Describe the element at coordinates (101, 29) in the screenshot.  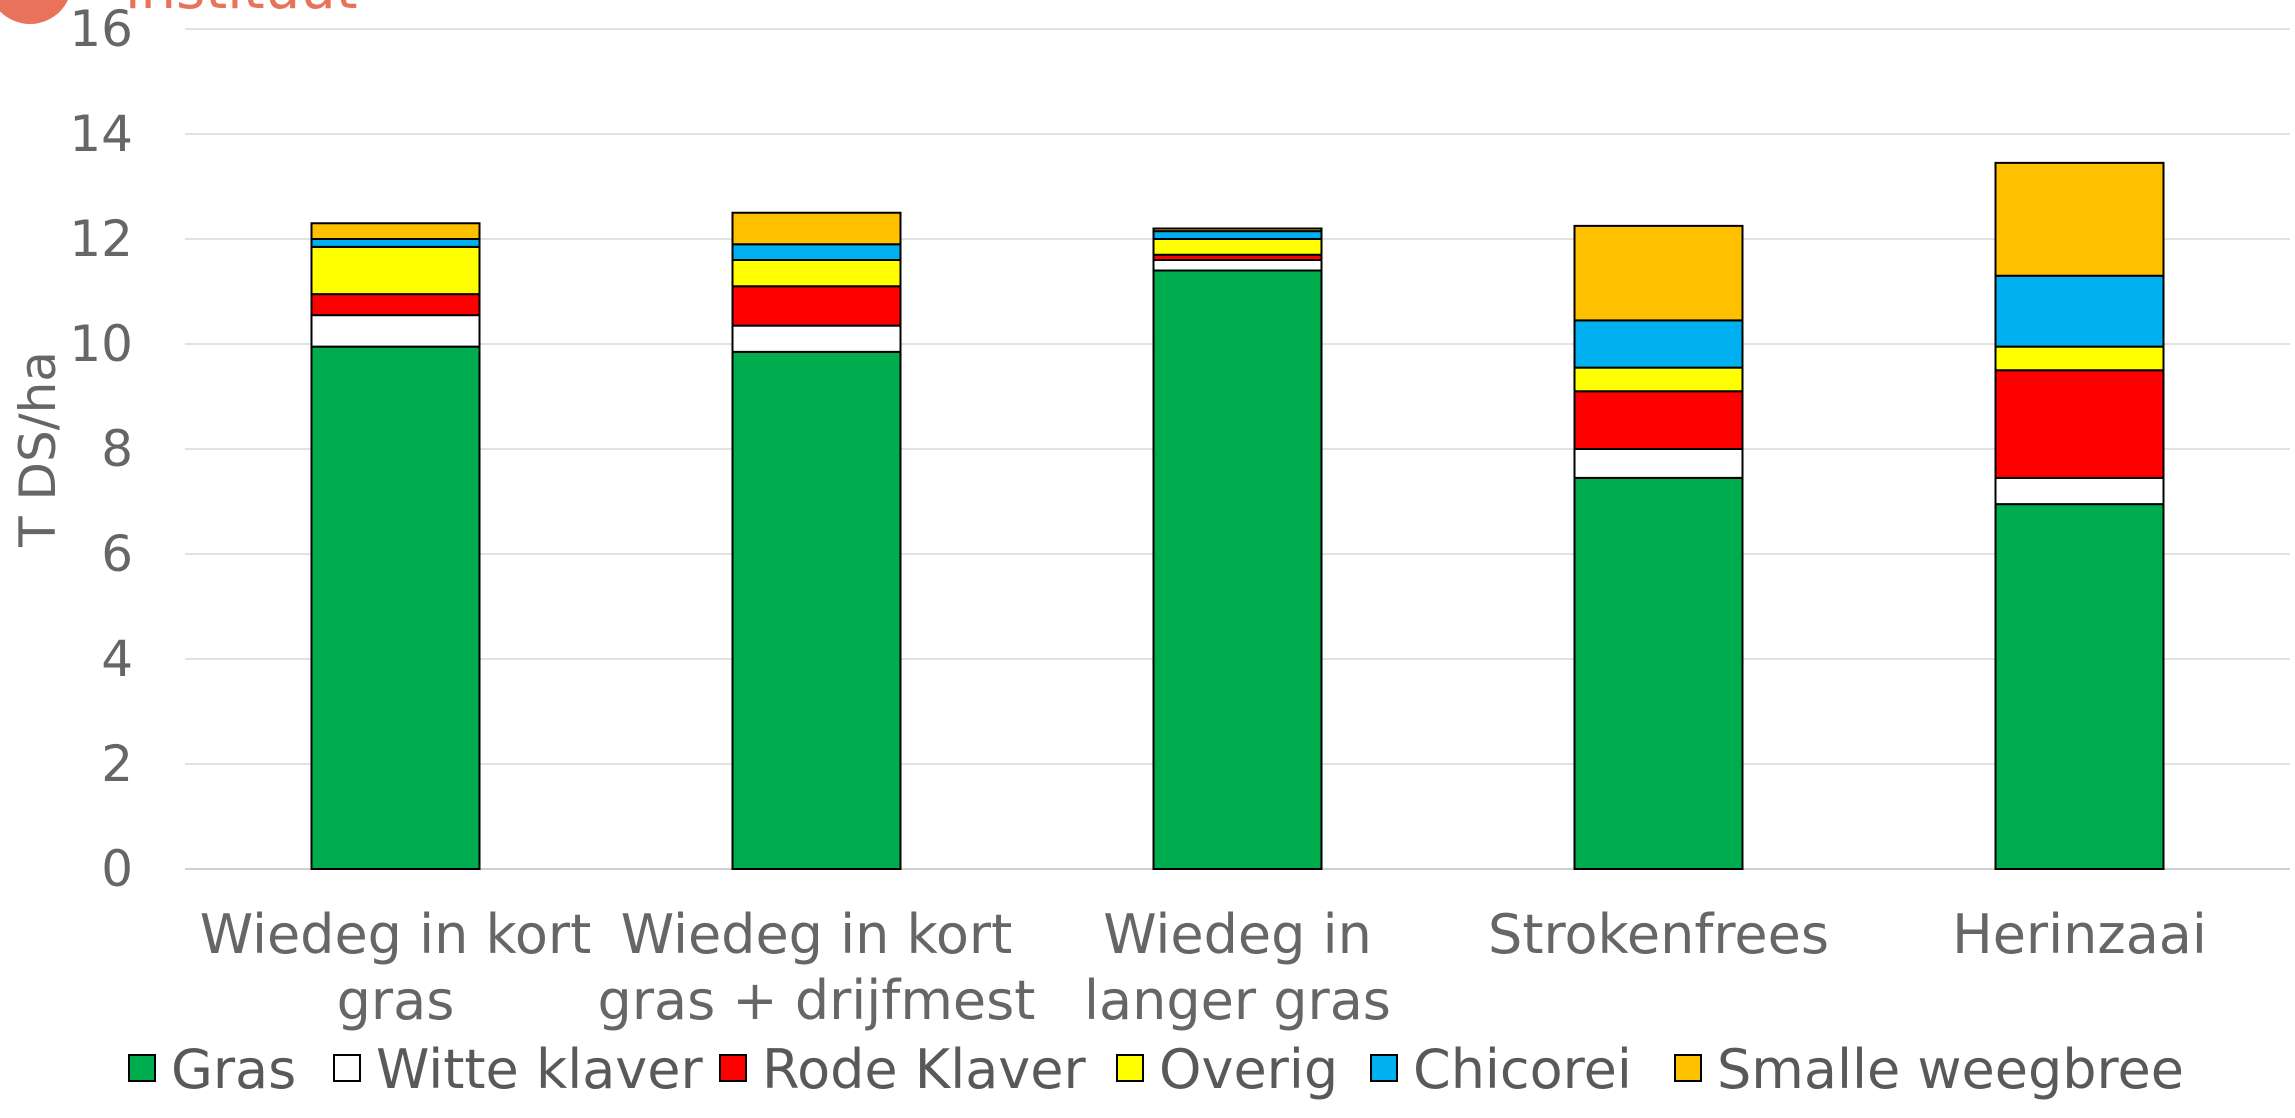
I see `y-tick-label: 16` at that location.